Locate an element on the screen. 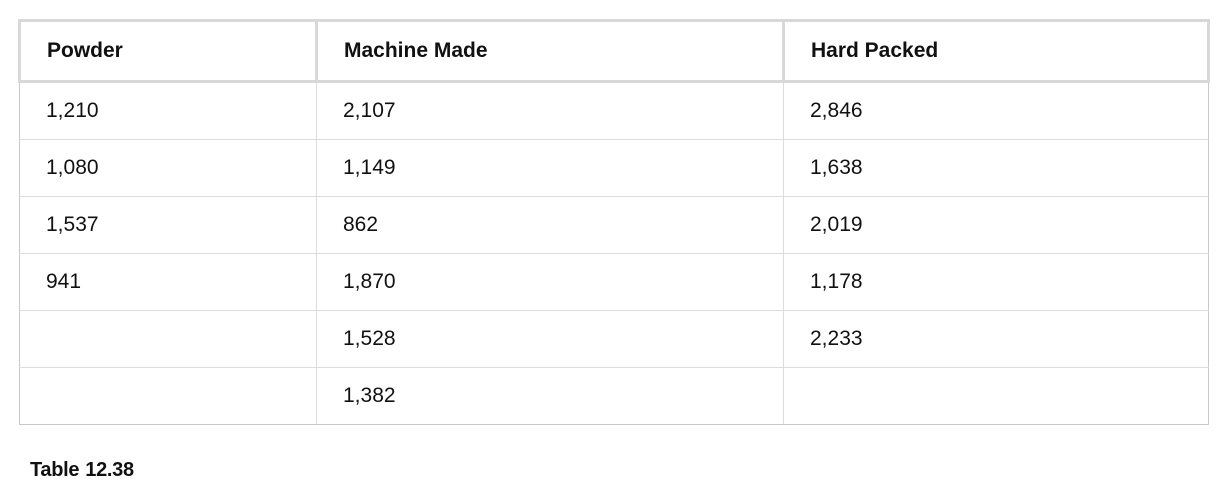 The image size is (1225, 492). table-cell: 2,019 is located at coordinates (996, 225).